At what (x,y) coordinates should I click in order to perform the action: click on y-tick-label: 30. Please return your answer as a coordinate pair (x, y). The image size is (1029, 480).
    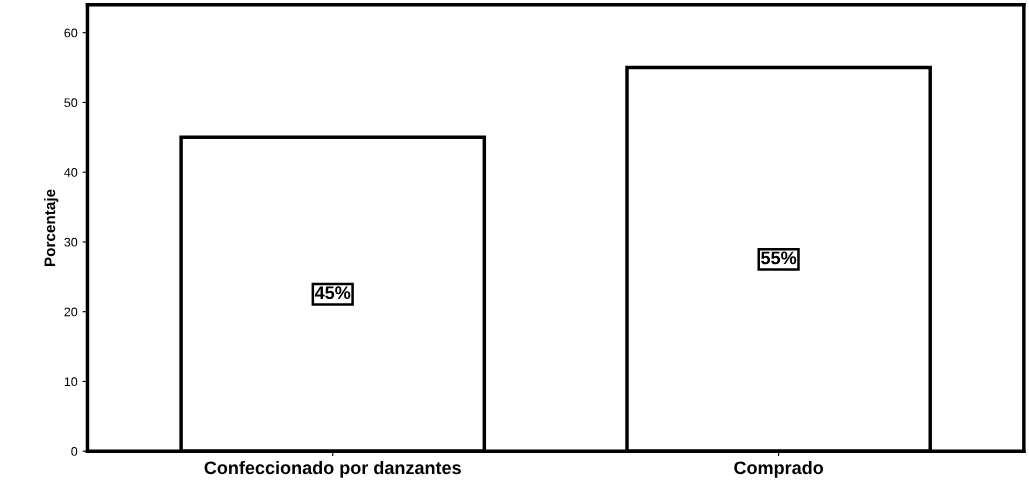
    Looking at the image, I should click on (71, 242).